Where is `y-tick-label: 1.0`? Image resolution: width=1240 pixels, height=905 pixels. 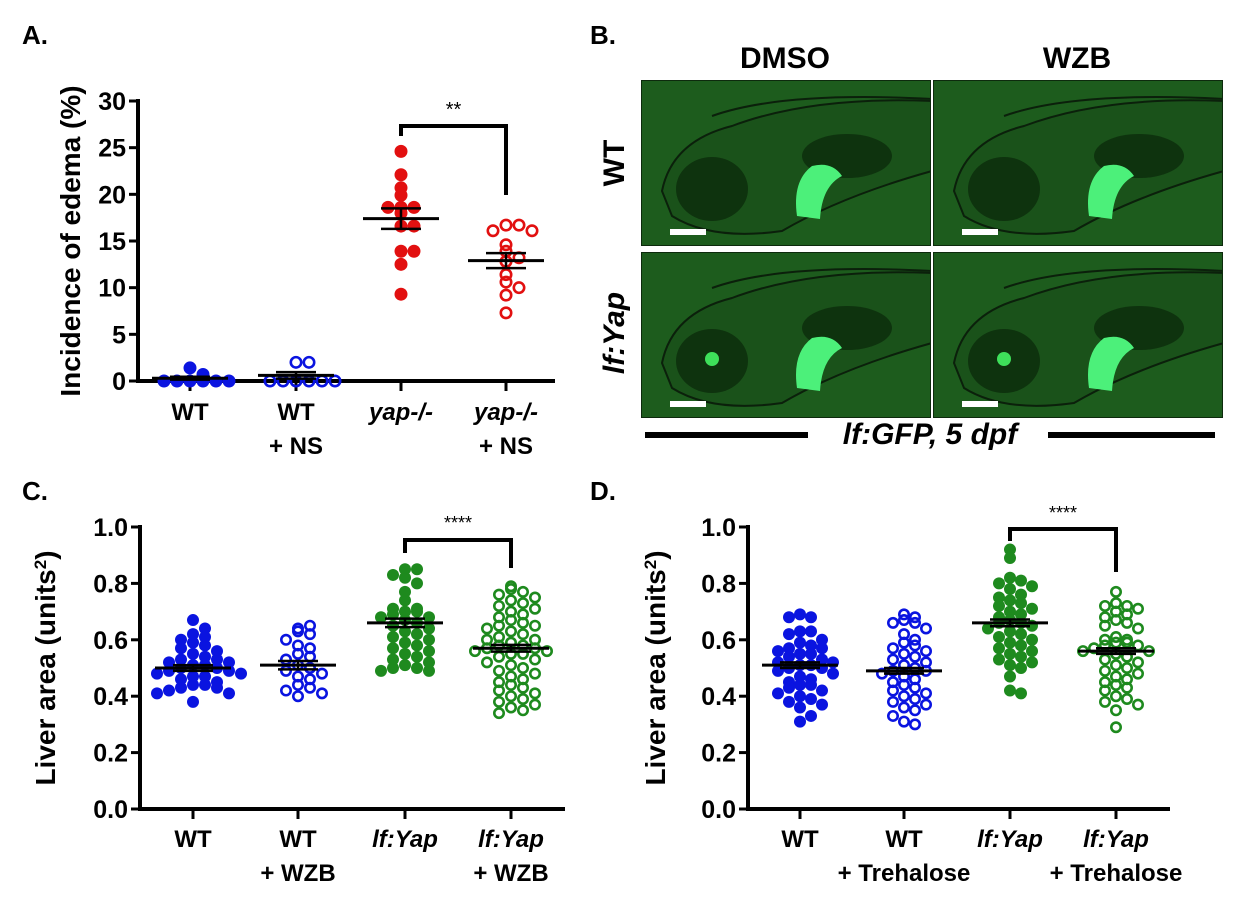
y-tick-label: 1.0 is located at coordinates (718, 528).